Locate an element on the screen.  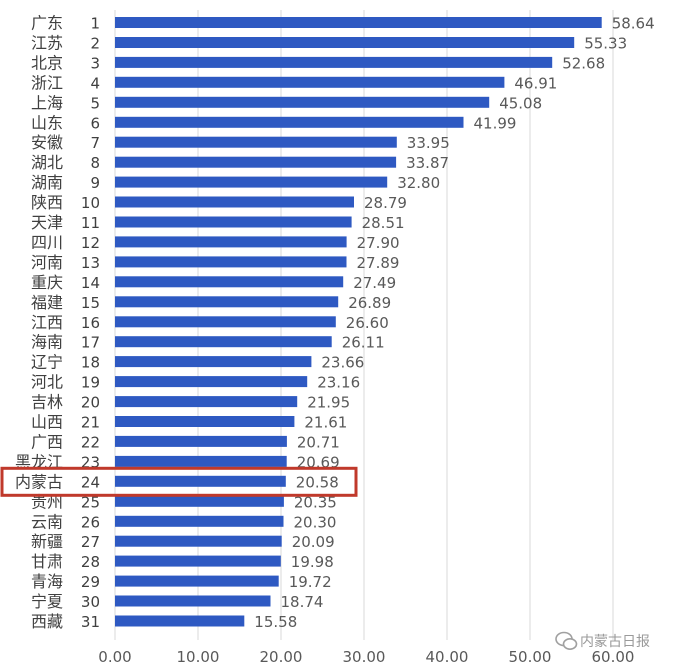
category-label: 山西 is located at coordinates (47, 422).